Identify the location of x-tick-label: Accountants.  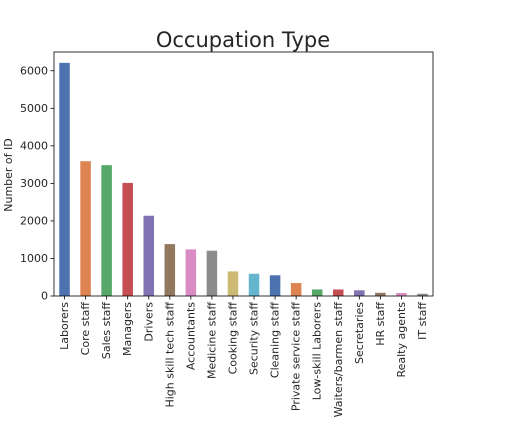
(190, 336).